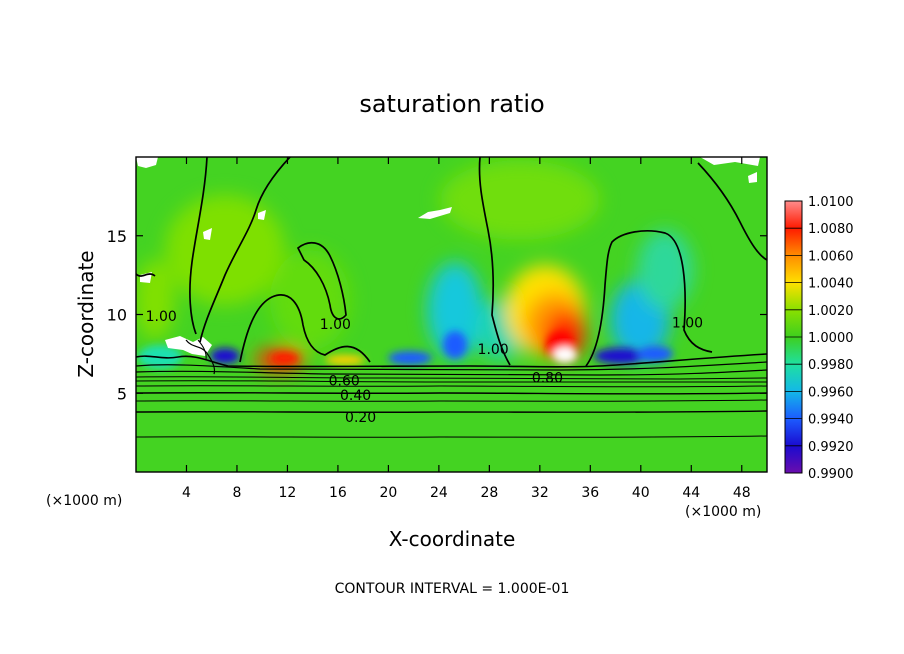  Describe the element at coordinates (451, 104) in the screenshot. I see `chart-title: saturation ratio` at that location.